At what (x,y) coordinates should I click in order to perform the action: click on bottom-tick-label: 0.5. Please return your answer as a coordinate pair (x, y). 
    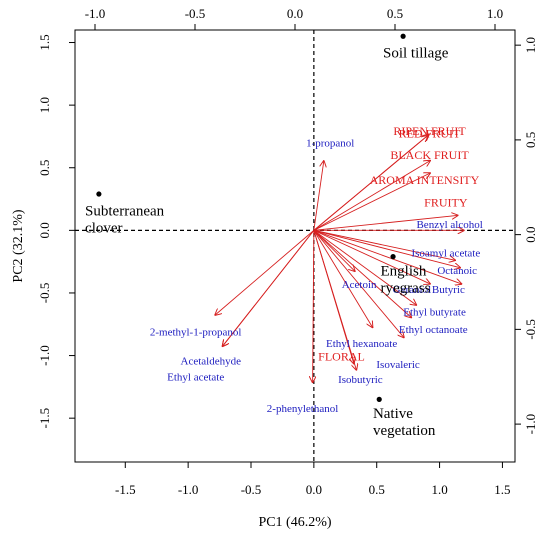
    Looking at the image, I should click on (377, 489).